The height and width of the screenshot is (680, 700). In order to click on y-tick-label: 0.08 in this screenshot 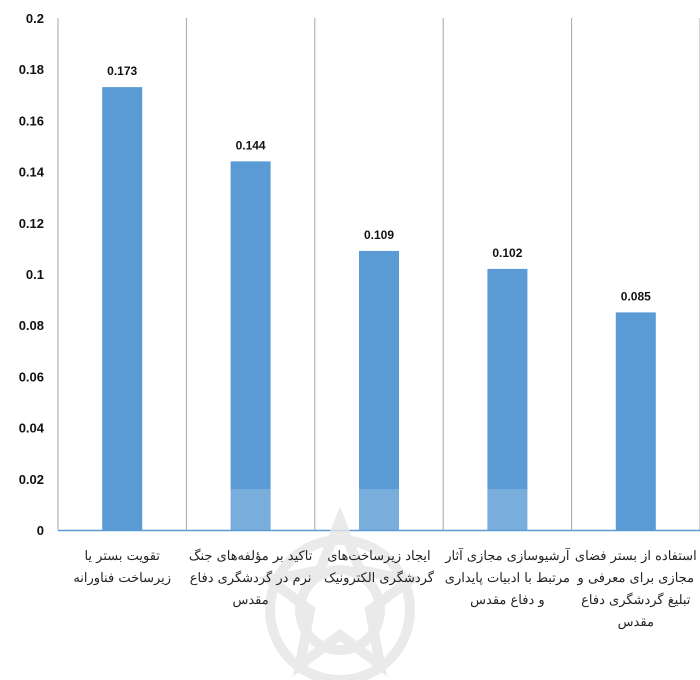, I will do `click(31, 325)`.